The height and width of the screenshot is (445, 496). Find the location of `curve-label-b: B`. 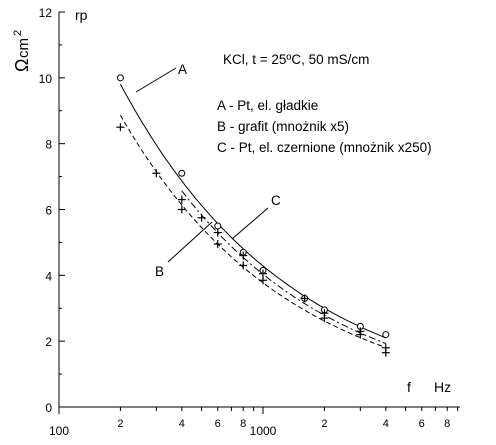

curve-label-b: B is located at coordinates (159, 271).